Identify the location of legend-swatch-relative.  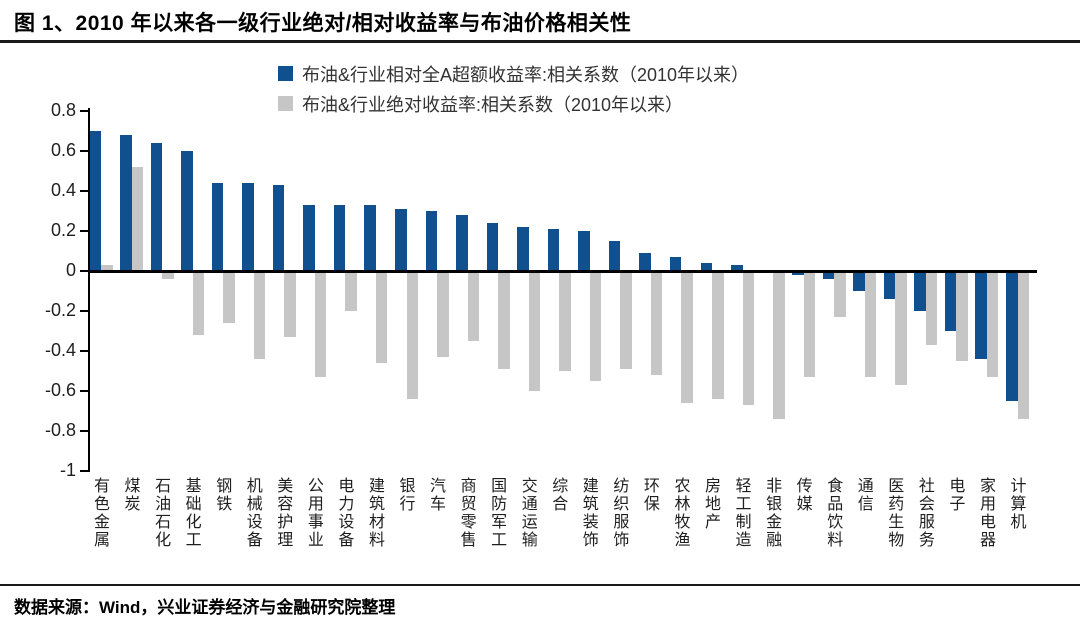
(285, 73).